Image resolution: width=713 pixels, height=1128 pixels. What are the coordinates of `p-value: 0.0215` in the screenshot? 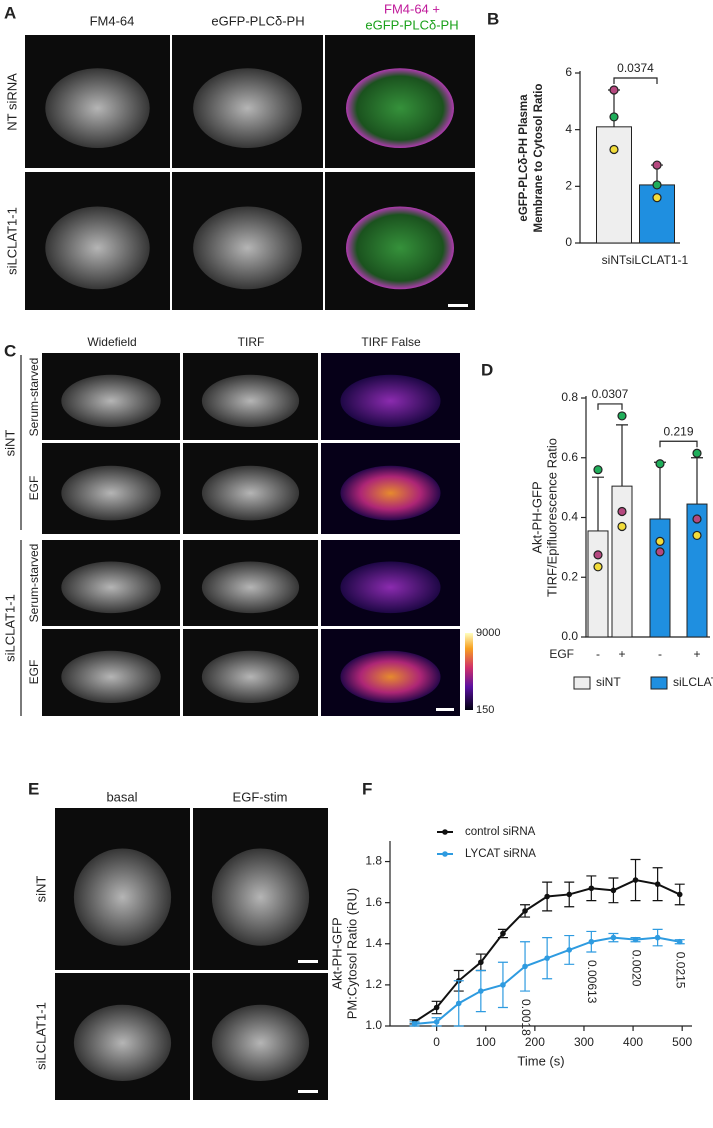 It's located at (681, 970).